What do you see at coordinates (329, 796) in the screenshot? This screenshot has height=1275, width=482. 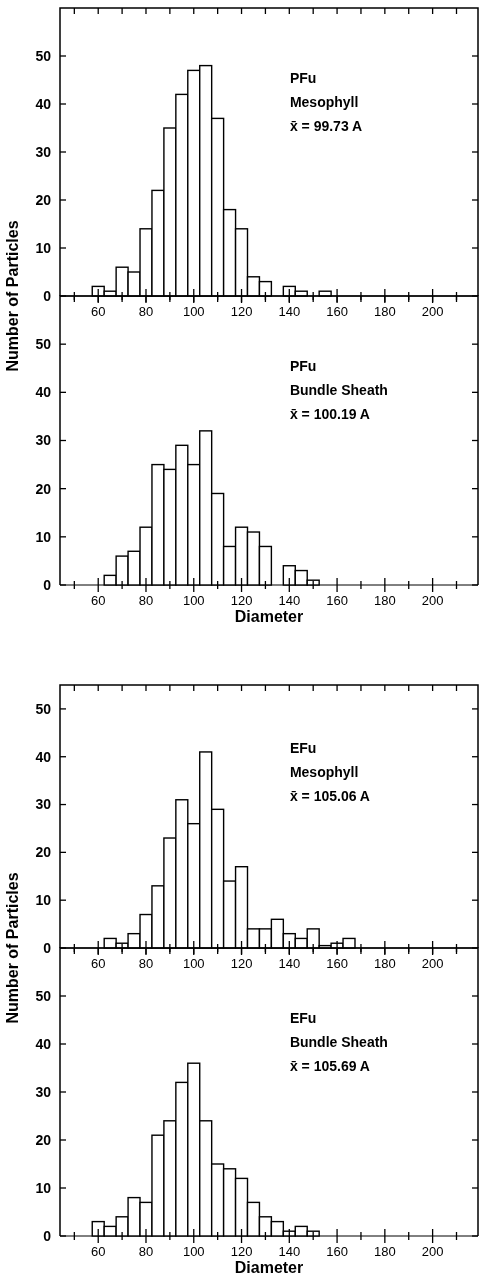 I see `annotation: x̄ = 105.06 A` at bounding box center [329, 796].